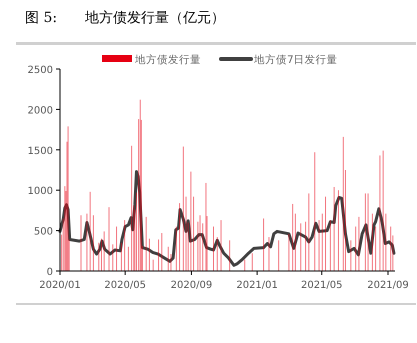 Image resolution: width=417 pixels, height=343 pixels. Describe the element at coordinates (125, 285) in the screenshot. I see `x-tick-label: 2020/05` at that location.